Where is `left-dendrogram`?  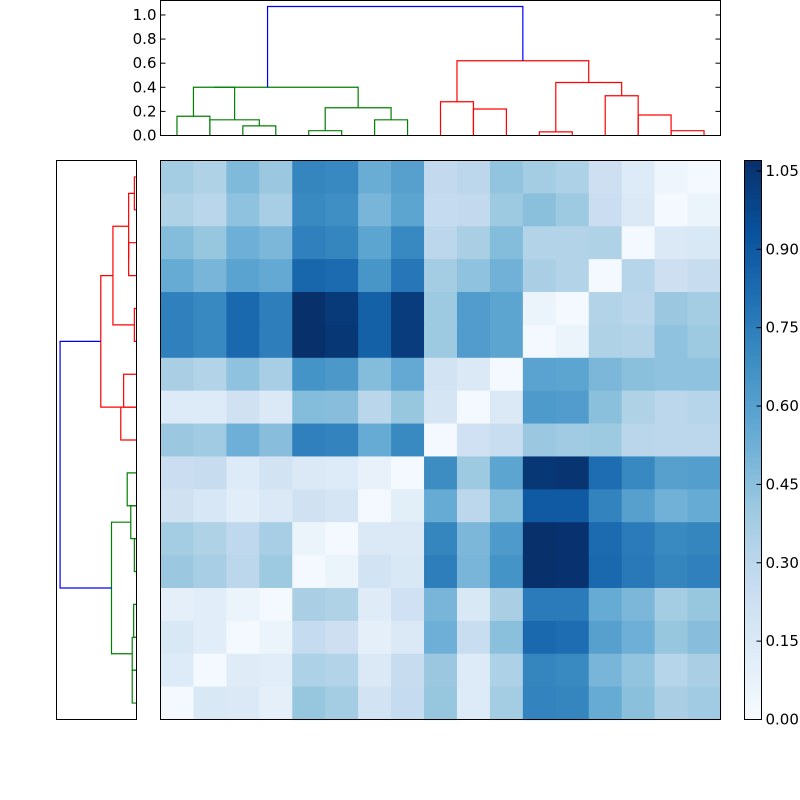 left-dendrogram is located at coordinates (98, 440).